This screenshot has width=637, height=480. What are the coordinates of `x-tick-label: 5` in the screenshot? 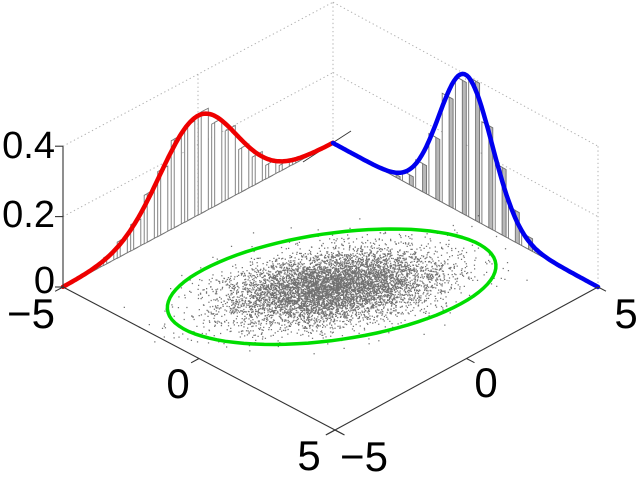 It's located at (308, 455).